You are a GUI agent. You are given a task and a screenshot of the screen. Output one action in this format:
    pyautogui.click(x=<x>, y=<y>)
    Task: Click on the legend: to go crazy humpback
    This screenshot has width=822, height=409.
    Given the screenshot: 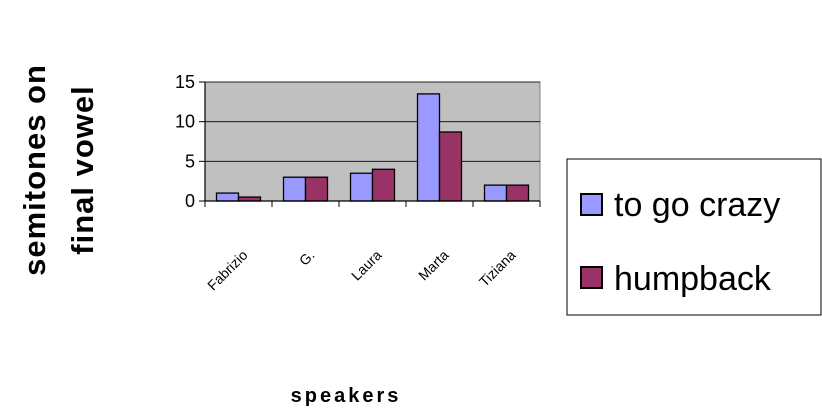 What is the action you would take?
    pyautogui.click(x=694, y=237)
    